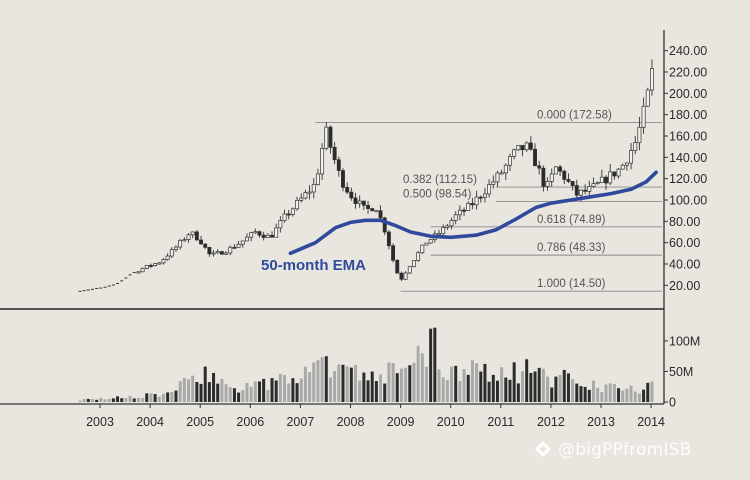 Image resolution: width=750 pixels, height=480 pixels. I want to click on fib-level-label: 0.500 (98.54), so click(437, 195).